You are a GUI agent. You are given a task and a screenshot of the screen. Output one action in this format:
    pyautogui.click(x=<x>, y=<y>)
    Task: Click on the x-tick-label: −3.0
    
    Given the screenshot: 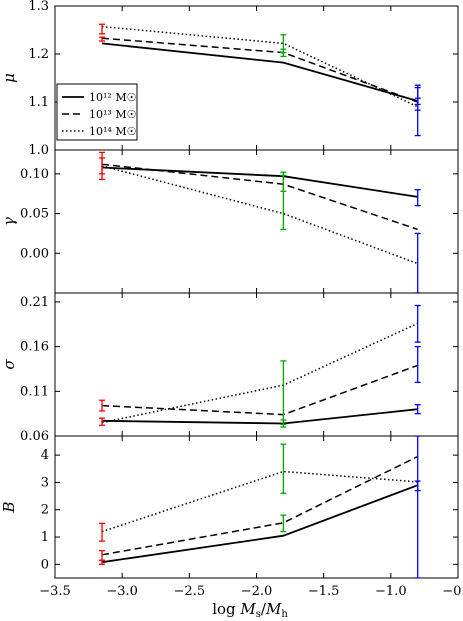 What is the action you would take?
    pyautogui.click(x=122, y=591)
    